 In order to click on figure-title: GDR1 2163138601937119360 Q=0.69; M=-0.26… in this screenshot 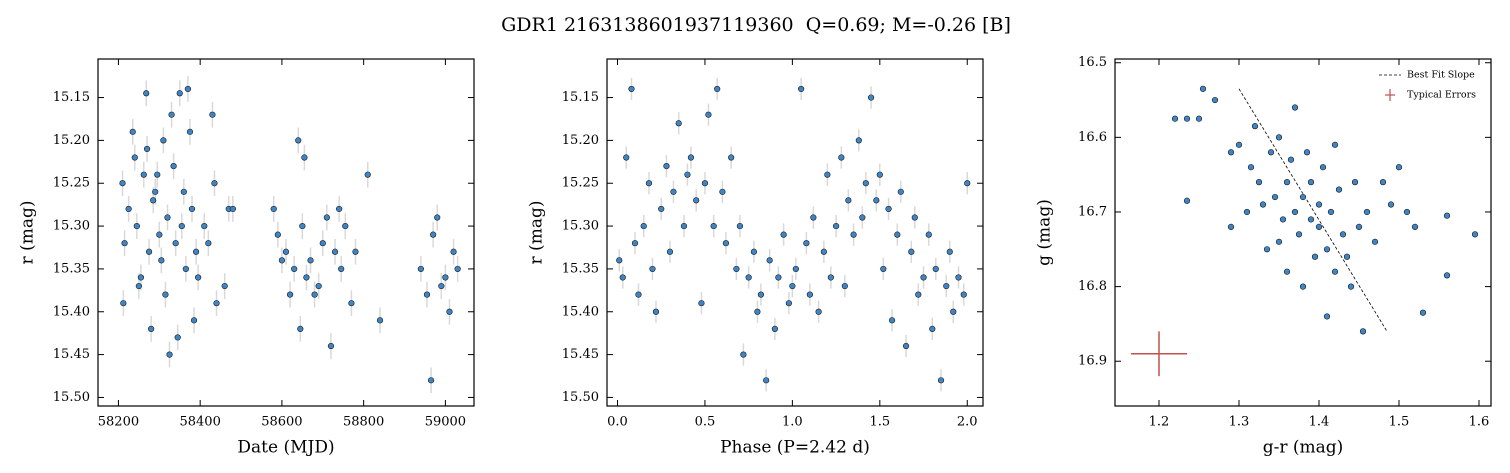, I will do `click(756, 25)`.